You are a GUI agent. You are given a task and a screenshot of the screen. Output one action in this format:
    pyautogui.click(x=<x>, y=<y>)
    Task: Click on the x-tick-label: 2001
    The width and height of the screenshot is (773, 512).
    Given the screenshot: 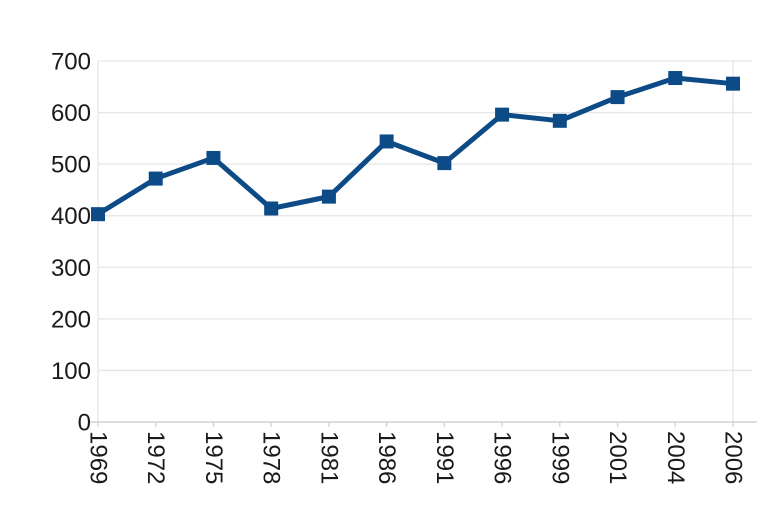 What is the action you would take?
    pyautogui.click(x=617, y=457)
    